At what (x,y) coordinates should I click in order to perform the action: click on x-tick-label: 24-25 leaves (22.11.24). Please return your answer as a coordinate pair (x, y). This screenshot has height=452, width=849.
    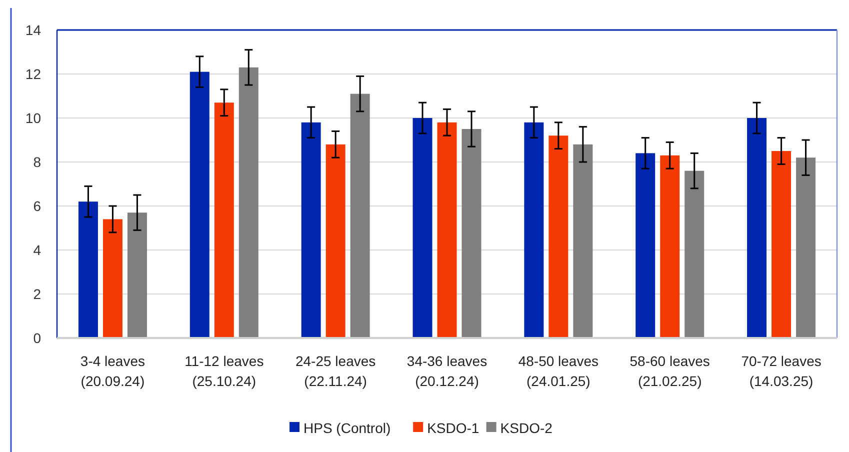
    Looking at the image, I should click on (335, 371).